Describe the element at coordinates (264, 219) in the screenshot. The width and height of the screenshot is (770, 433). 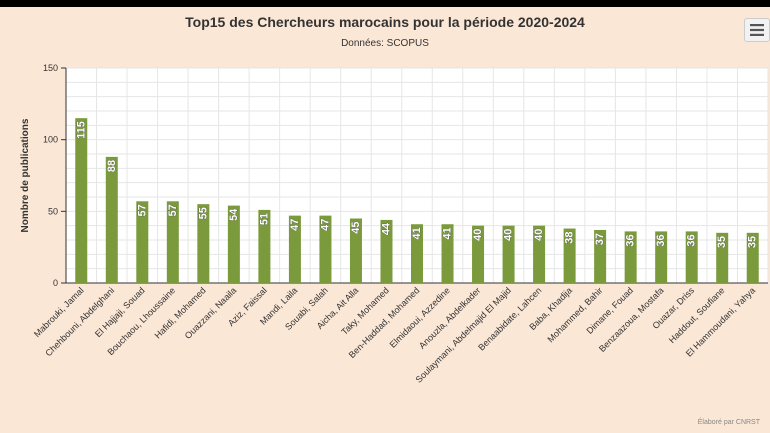
I see `data-label: 51` at that location.